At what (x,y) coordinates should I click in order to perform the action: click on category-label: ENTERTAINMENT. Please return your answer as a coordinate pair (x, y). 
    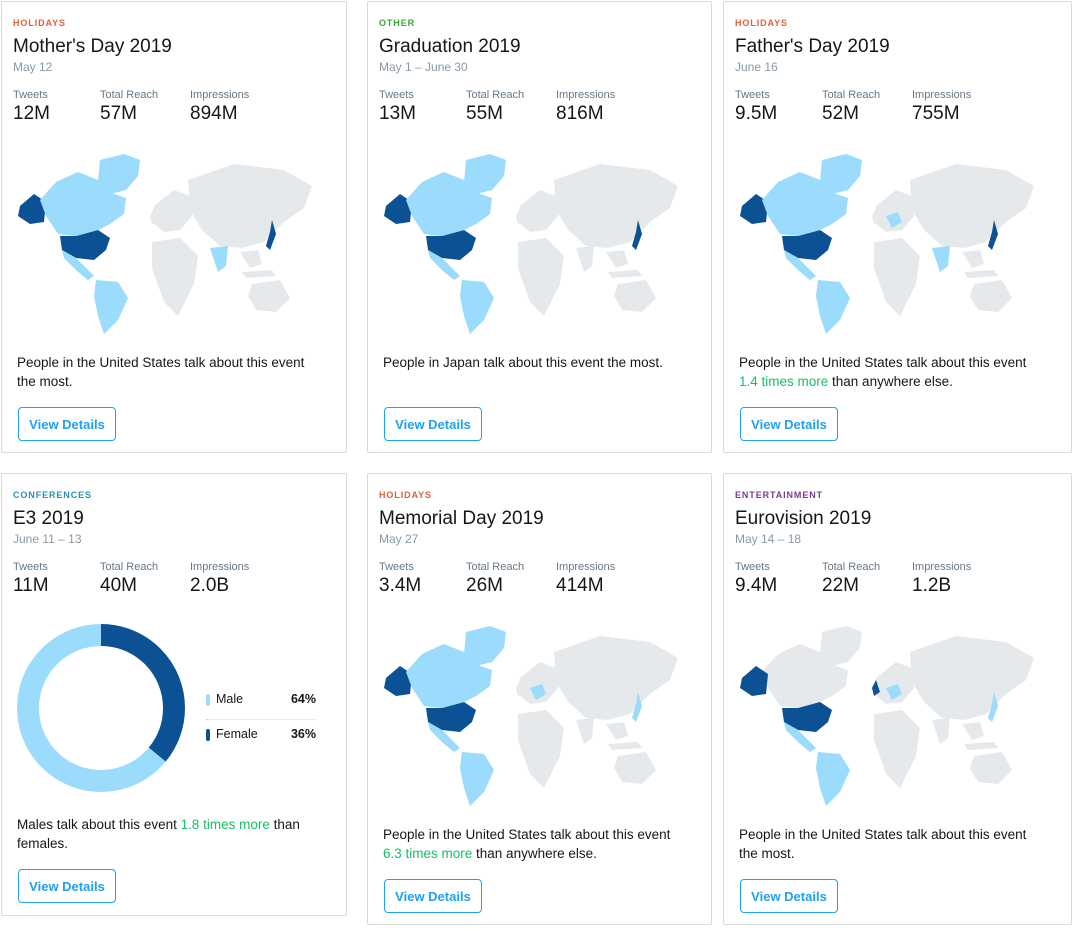
    Looking at the image, I should click on (779, 495).